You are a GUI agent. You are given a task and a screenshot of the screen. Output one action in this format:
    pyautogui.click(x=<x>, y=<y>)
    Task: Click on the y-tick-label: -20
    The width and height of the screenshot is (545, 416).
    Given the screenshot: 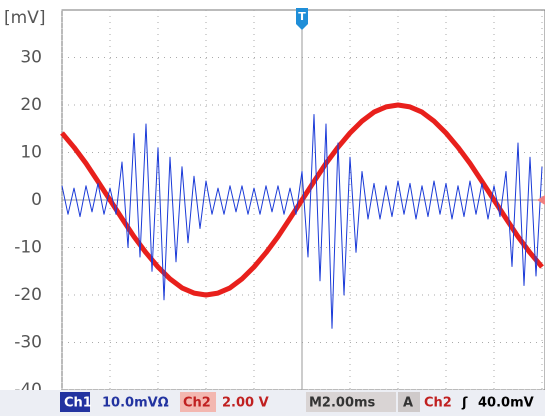 What is the action you would take?
    pyautogui.click(x=28, y=295)
    